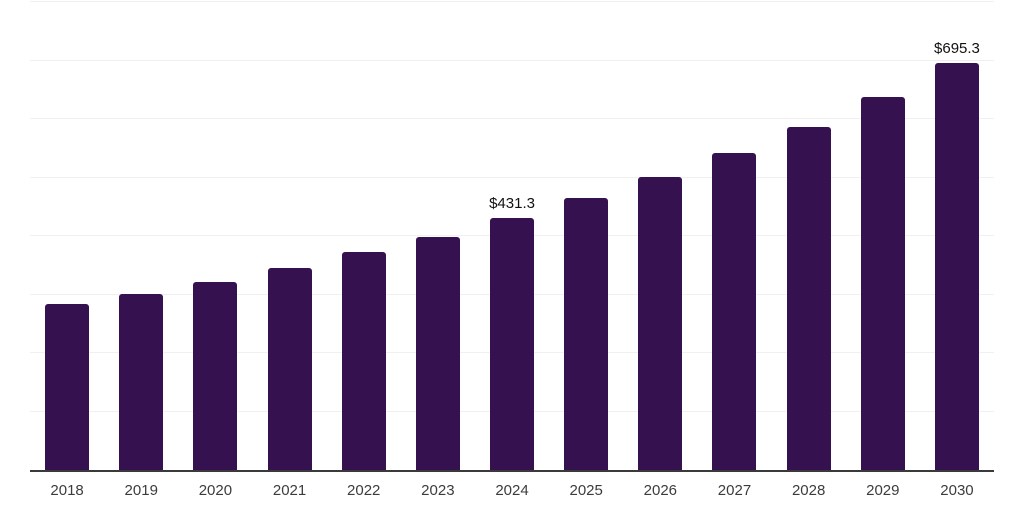 This screenshot has height=512, width=1024. Describe the element at coordinates (364, 236) in the screenshot. I see `bar-slot-2022` at that location.